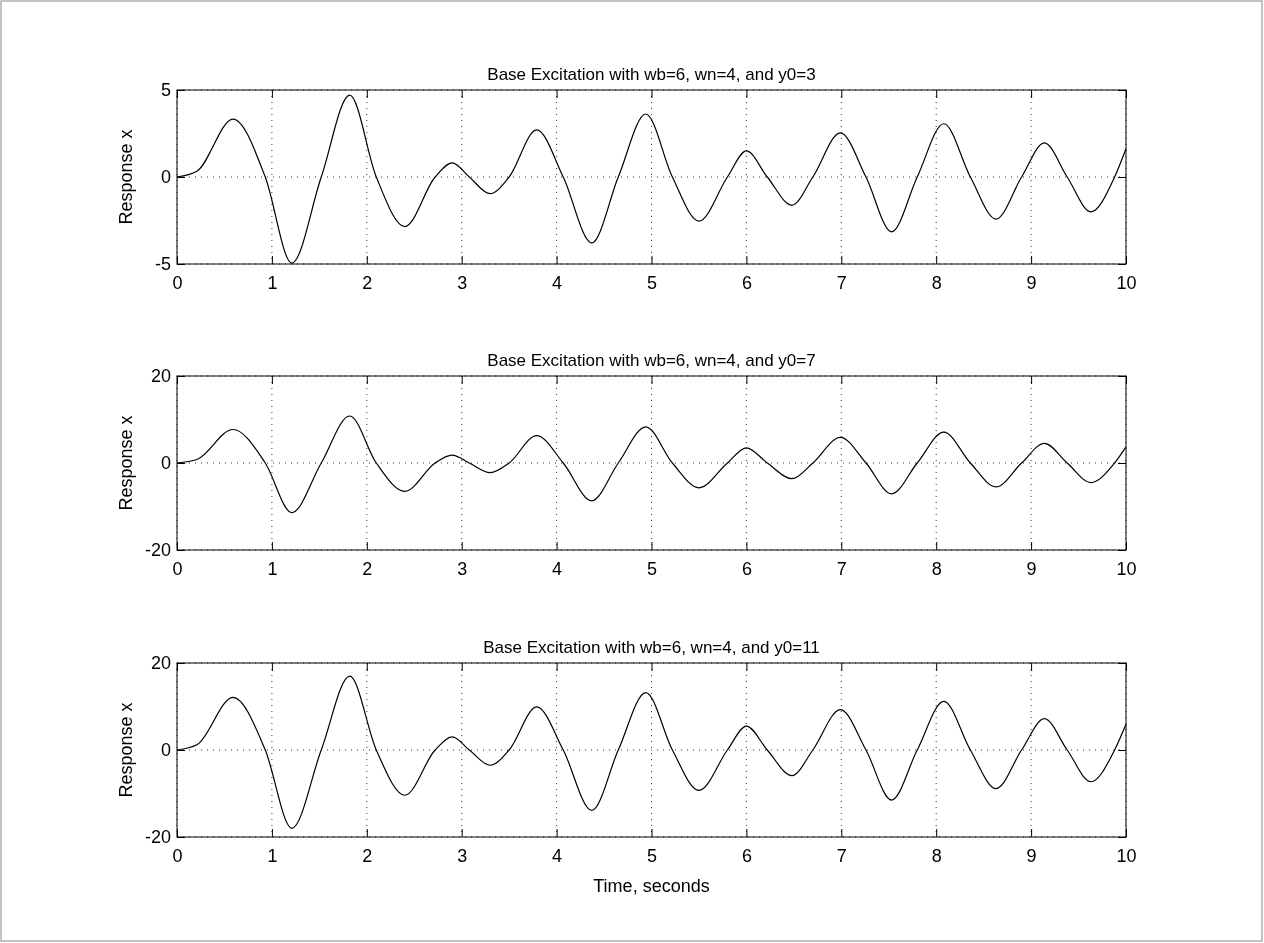 This screenshot has width=1264, height=943. I want to click on y-tick-label: 5, so click(165, 90).